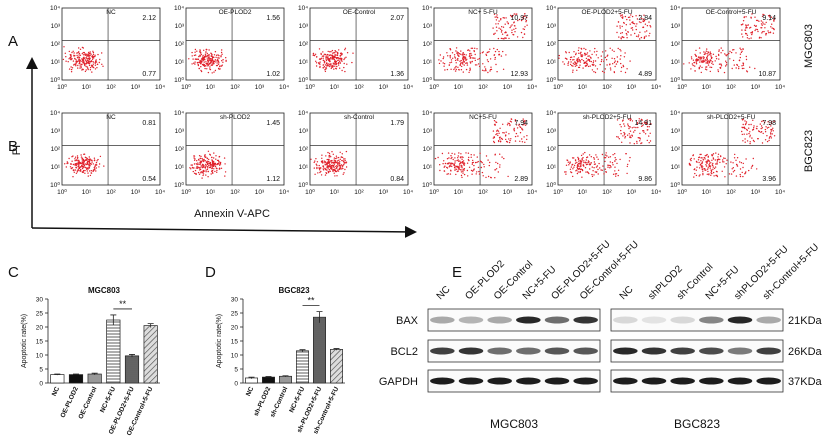 The width and height of the screenshot is (824, 441). What do you see at coordinates (532, 87) in the screenshot?
I see `x-tick-label: 10⁴` at bounding box center [532, 87].